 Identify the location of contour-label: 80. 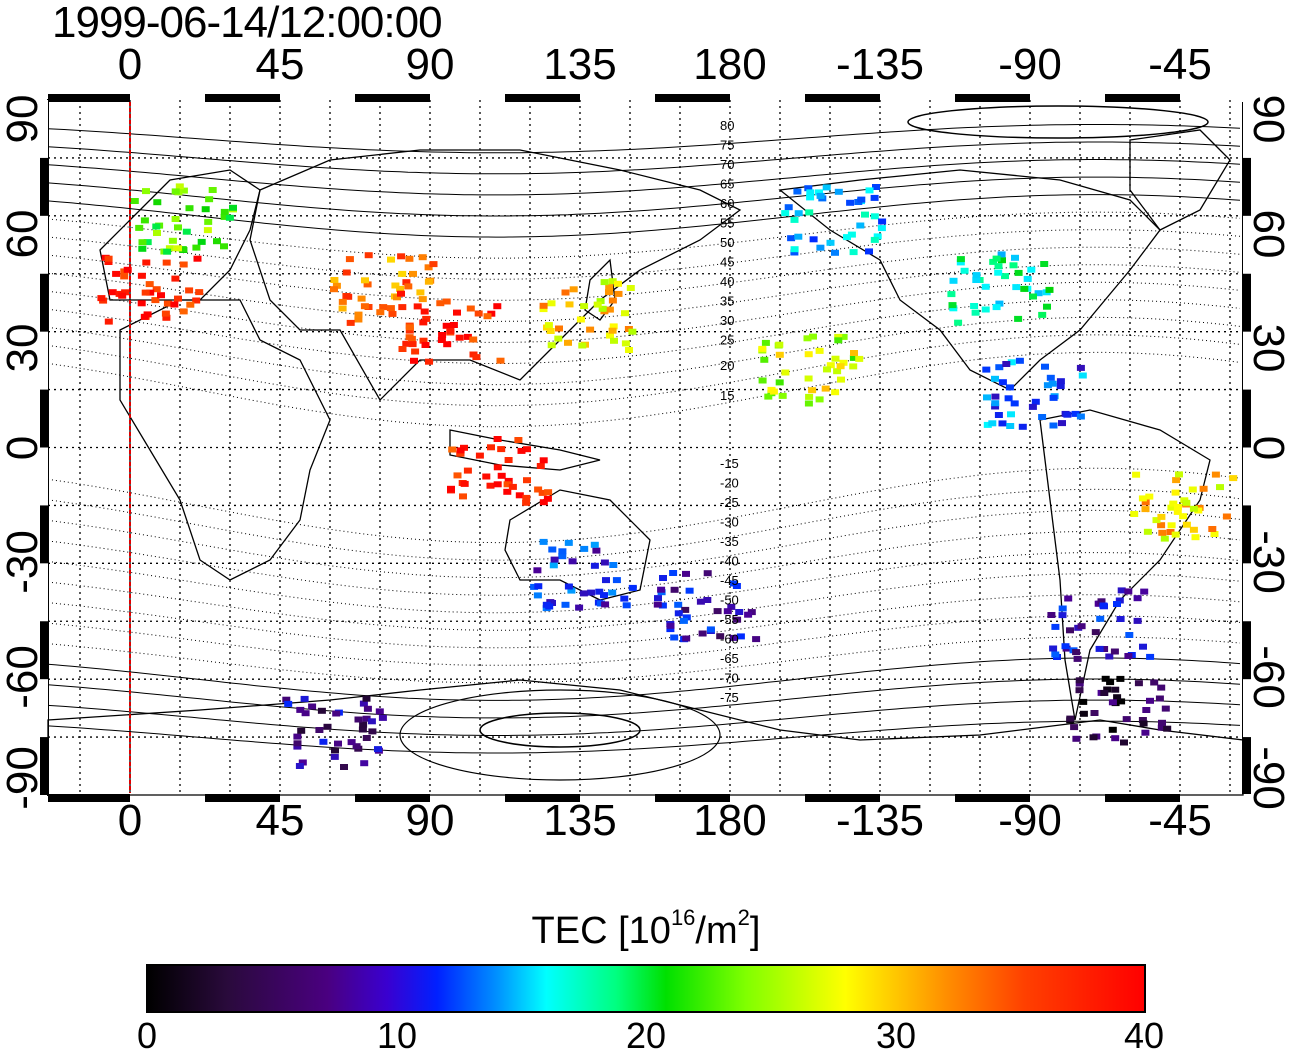
(727, 125).